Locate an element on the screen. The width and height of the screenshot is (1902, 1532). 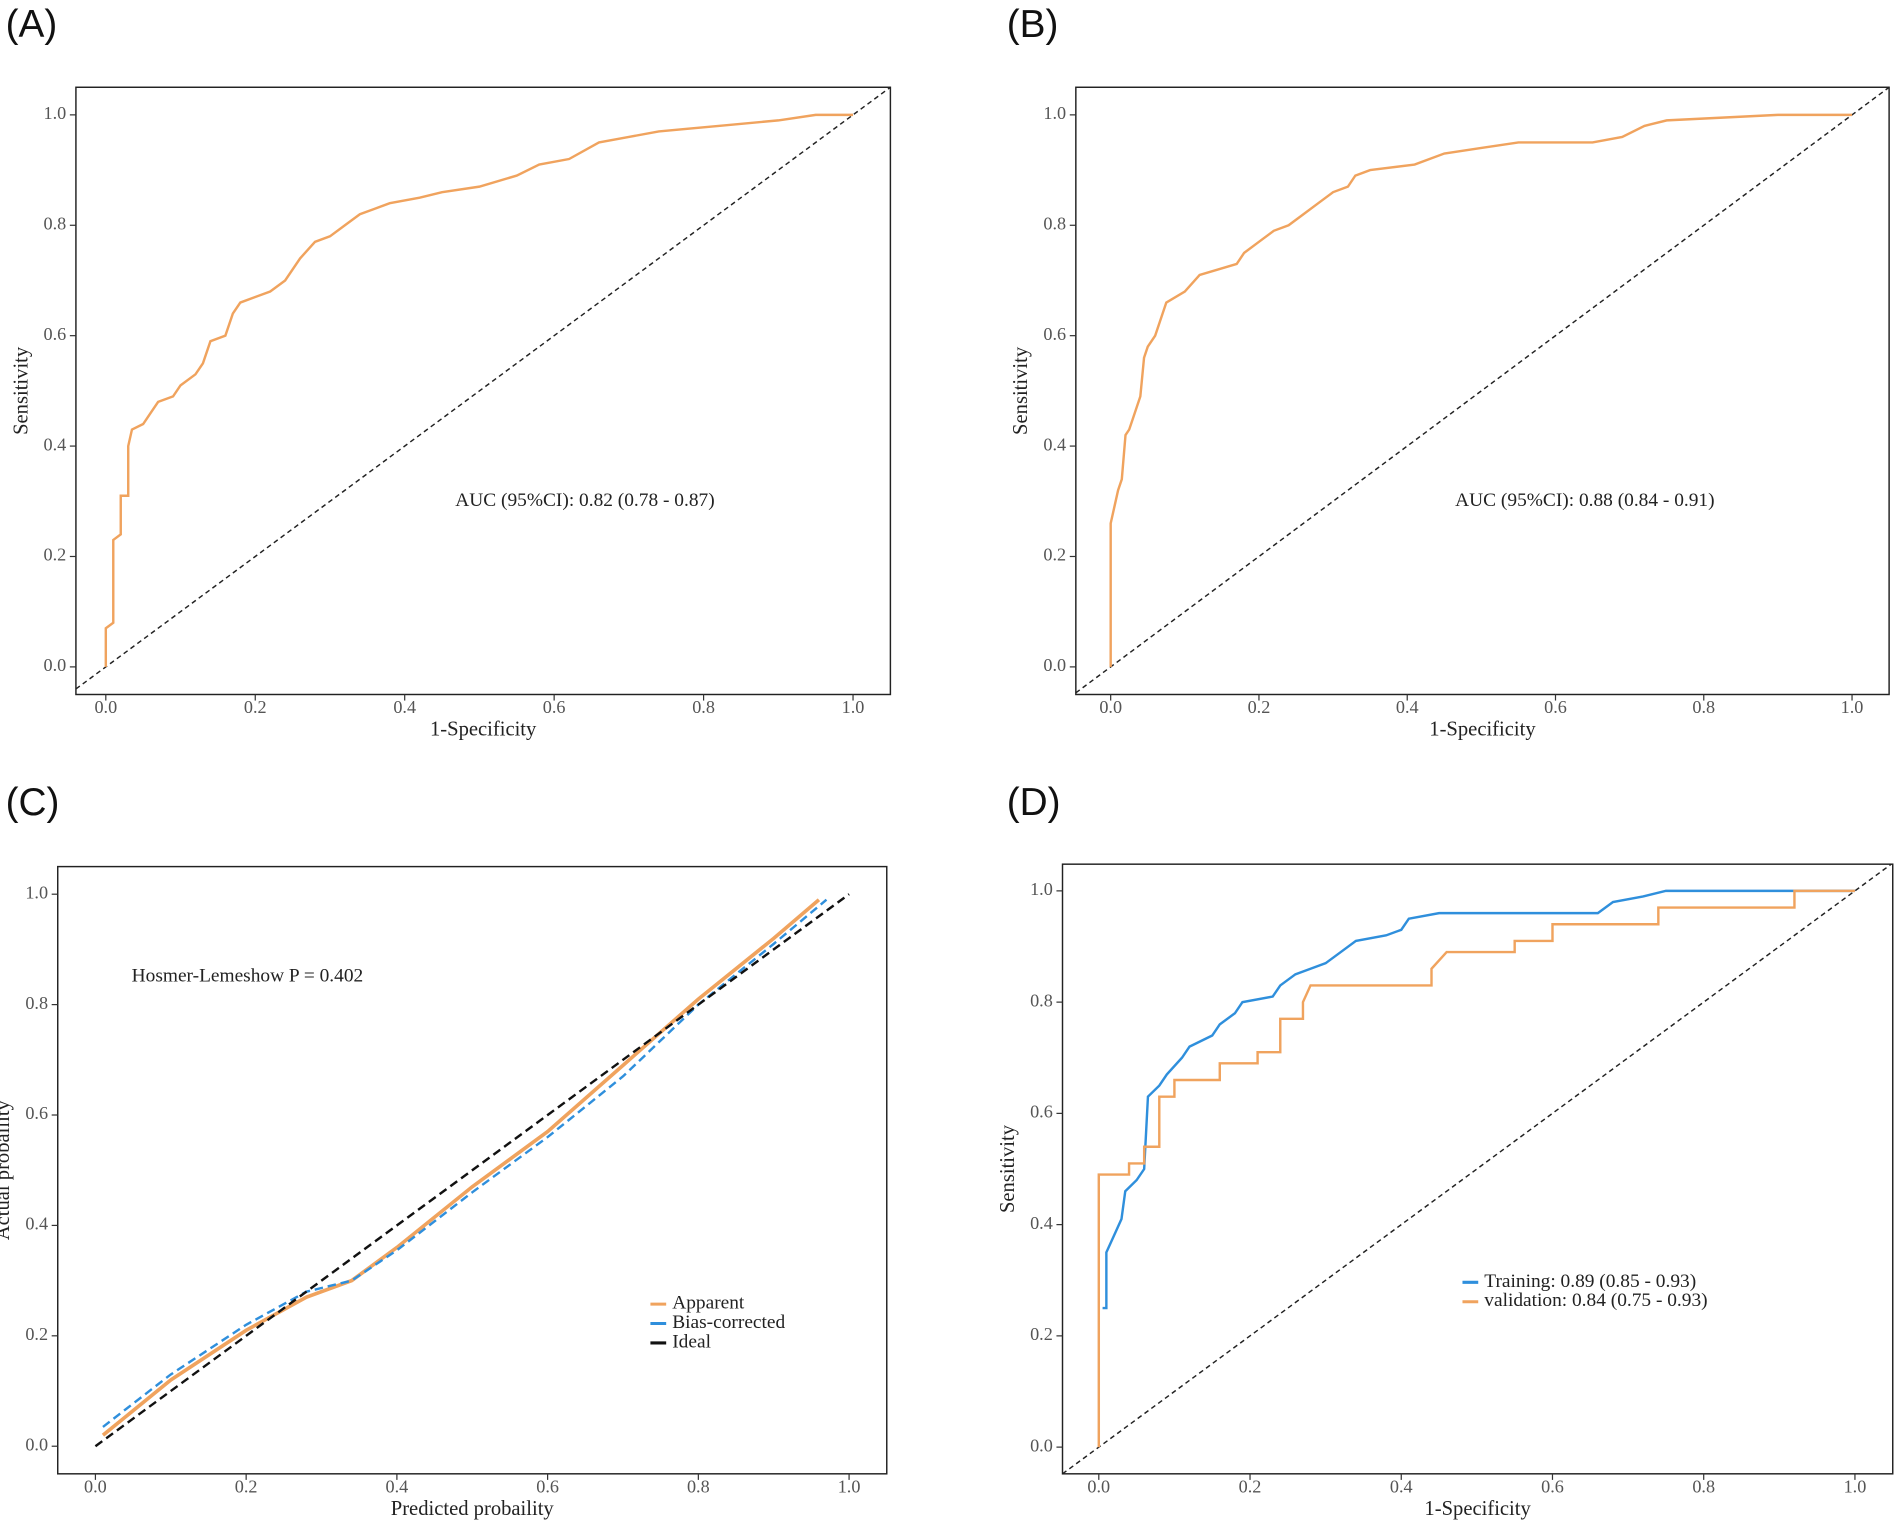
legend-label: Apparent is located at coordinates (708, 1303).